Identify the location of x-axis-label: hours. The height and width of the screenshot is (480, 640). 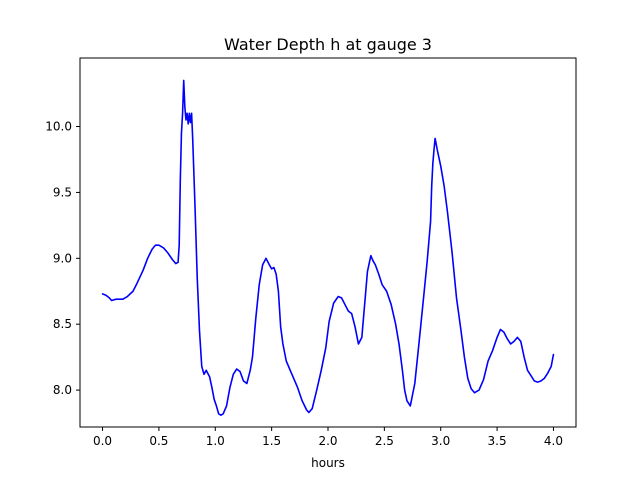
(328, 463).